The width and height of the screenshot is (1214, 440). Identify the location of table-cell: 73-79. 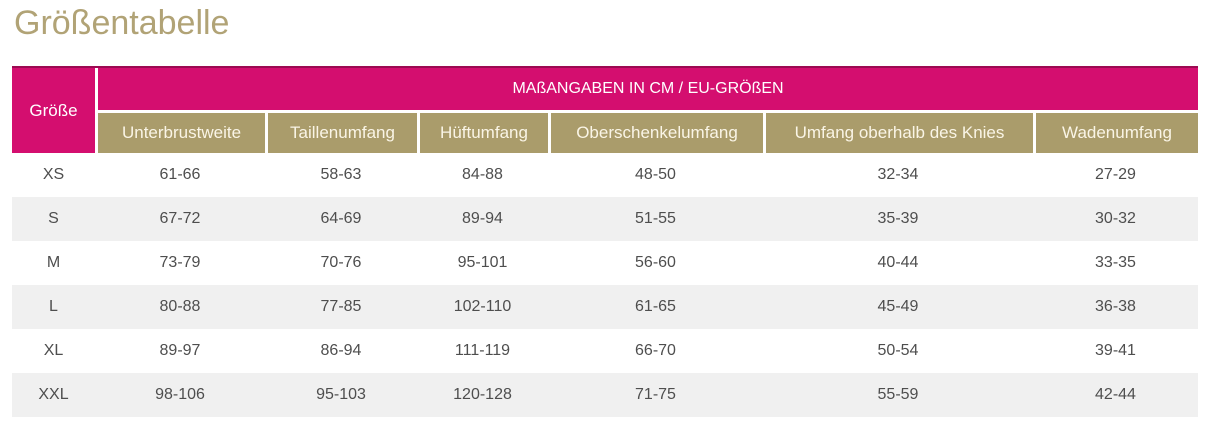
(180, 262).